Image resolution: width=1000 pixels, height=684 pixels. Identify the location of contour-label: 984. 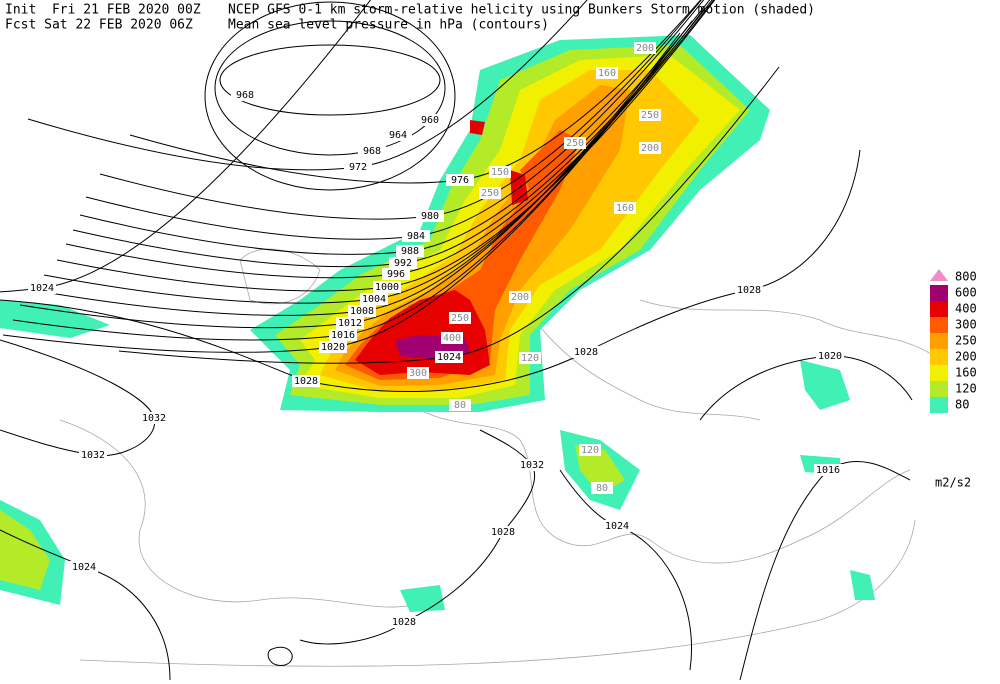
(416, 236).